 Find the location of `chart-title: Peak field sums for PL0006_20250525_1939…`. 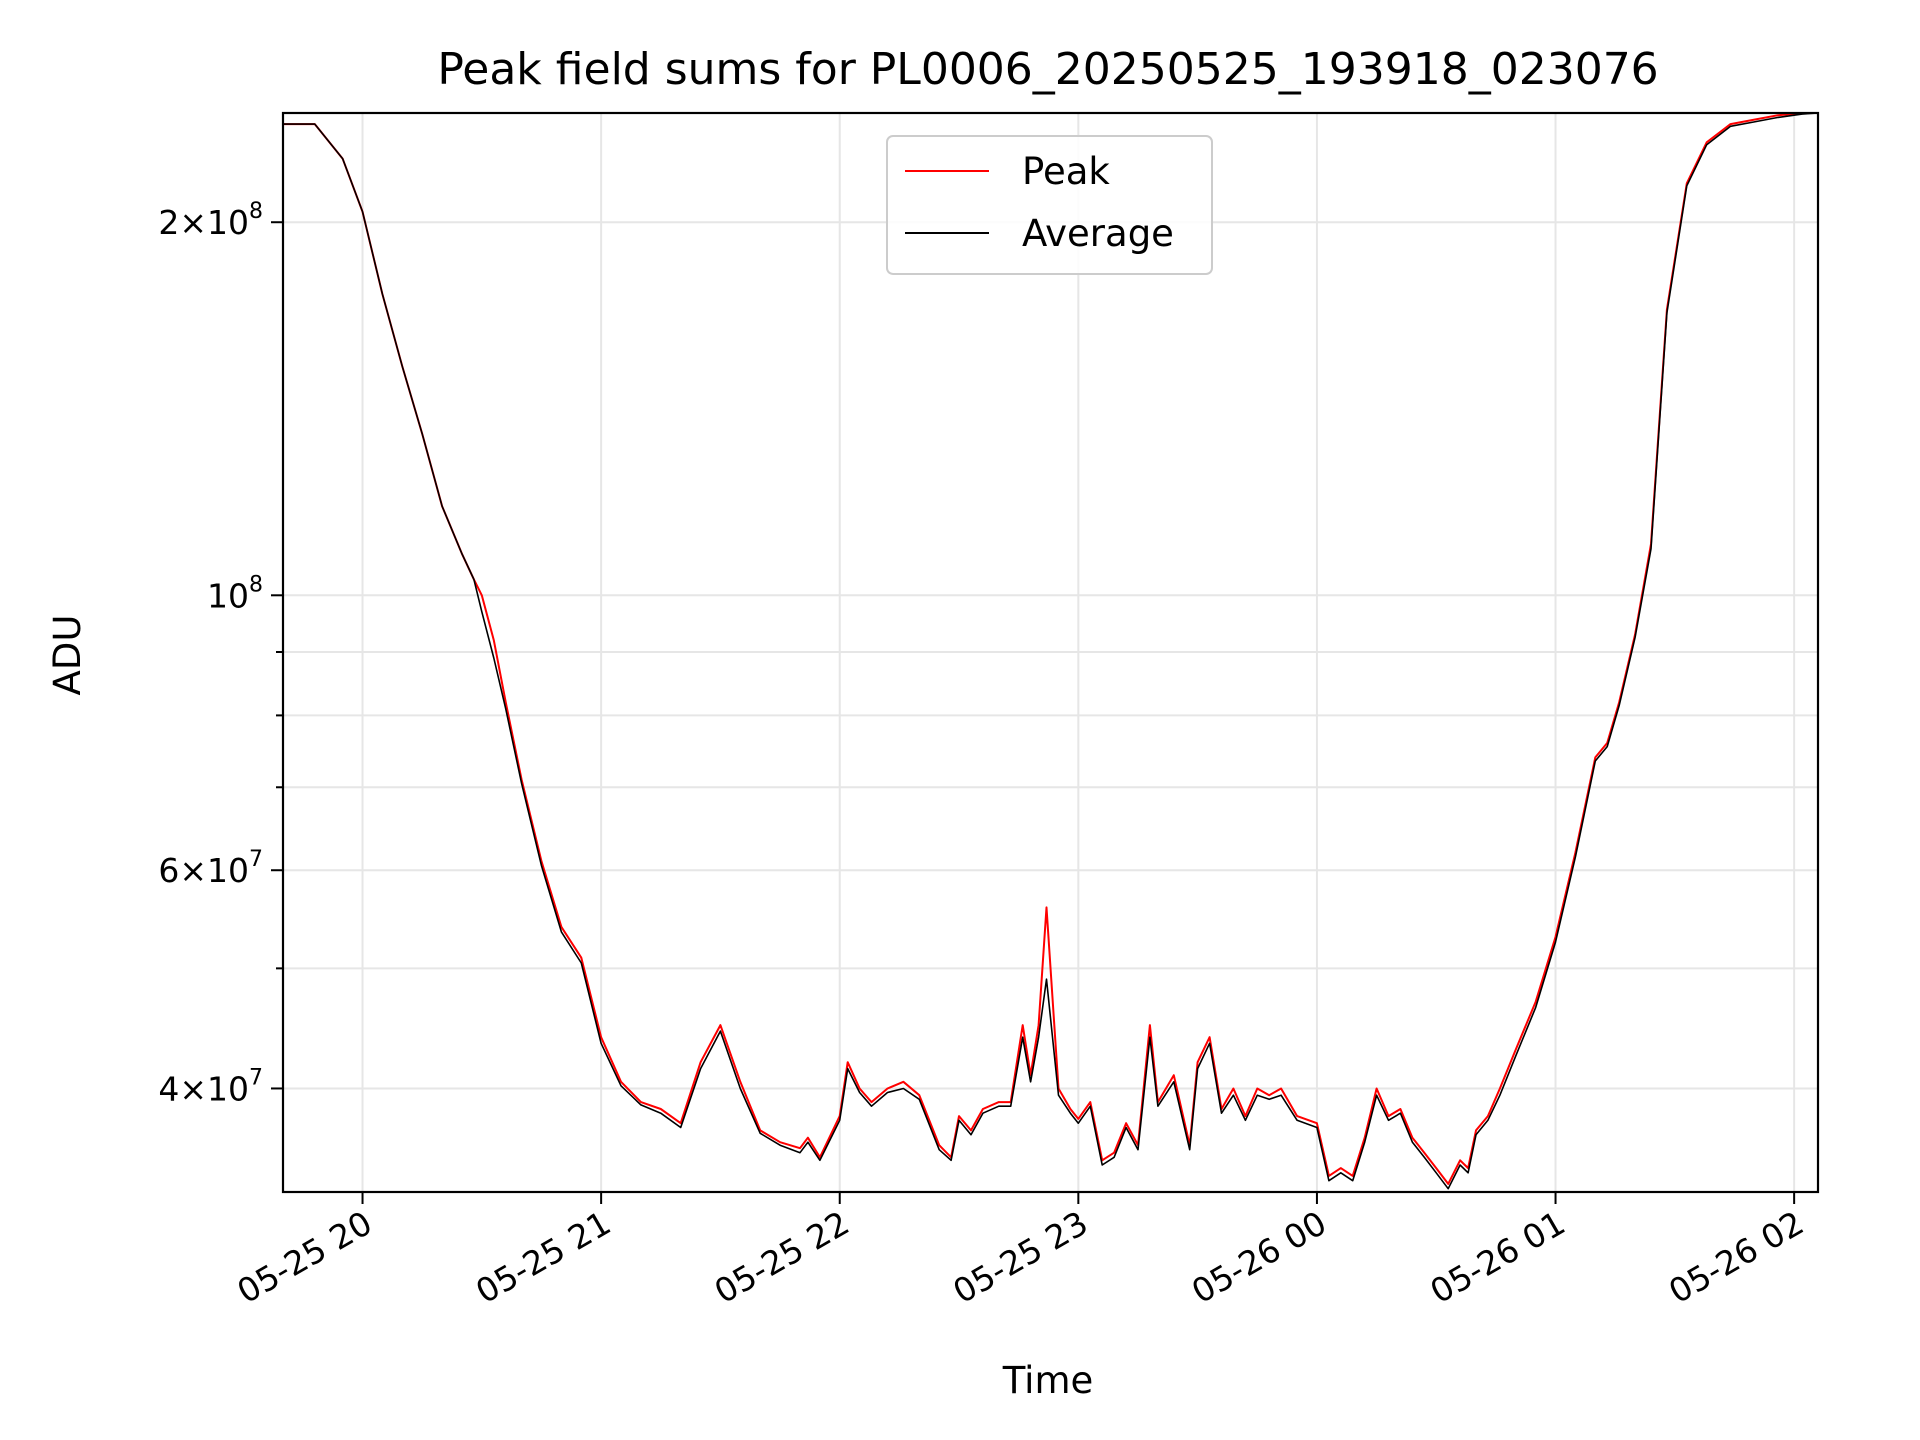

chart-title: Peak field sums for PL0006_20250525_1939… is located at coordinates (1047, 69).